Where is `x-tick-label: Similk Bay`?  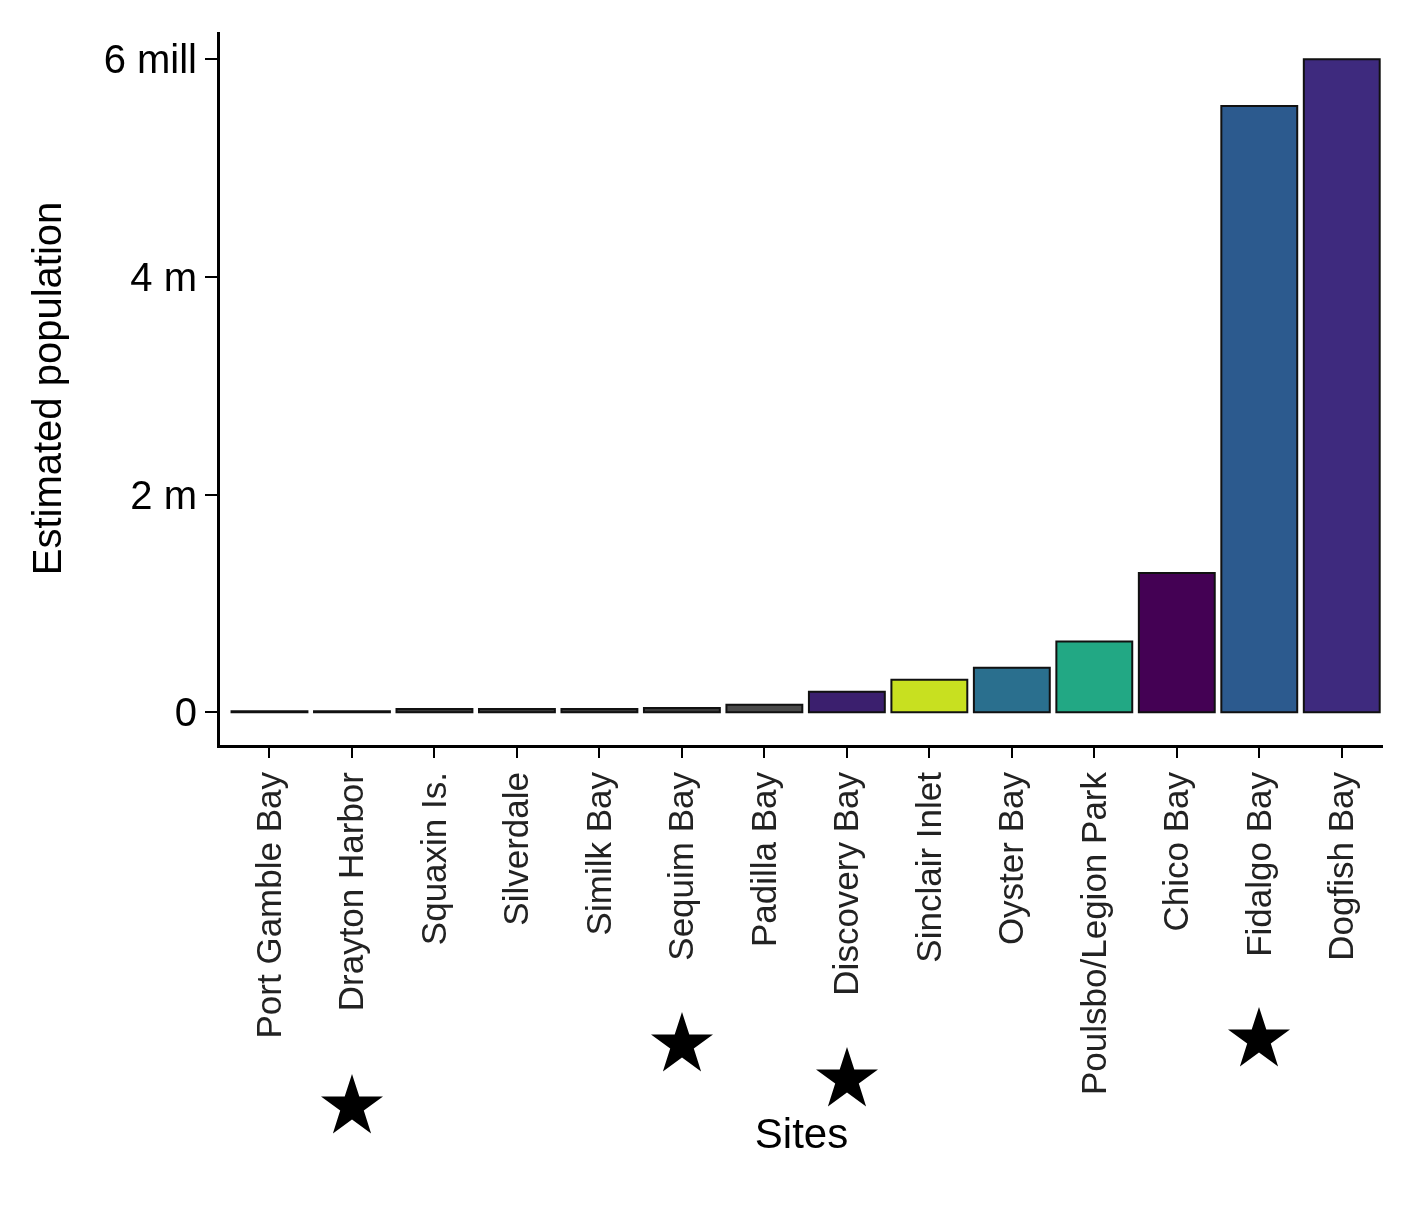 x-tick-label: Similk Bay is located at coordinates (598, 853).